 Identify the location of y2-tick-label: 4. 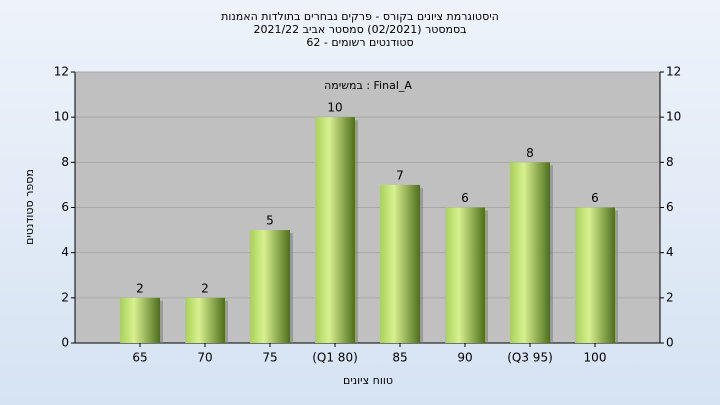
(670, 252).